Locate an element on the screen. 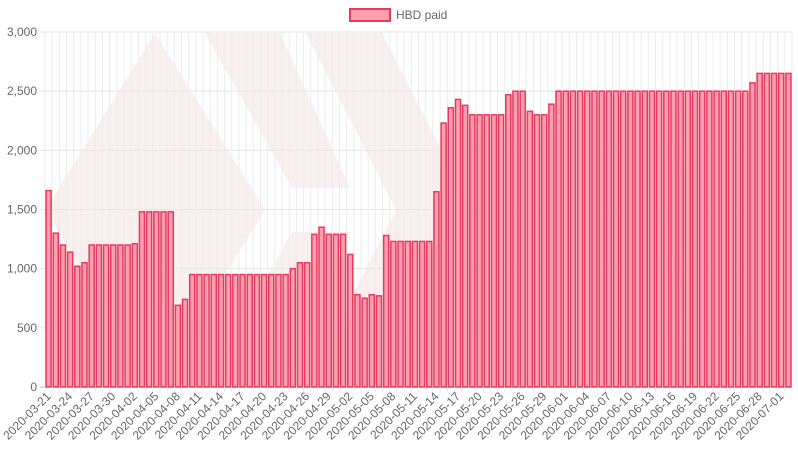 The width and height of the screenshot is (798, 450). legend: HBD paid is located at coordinates (398, 15).